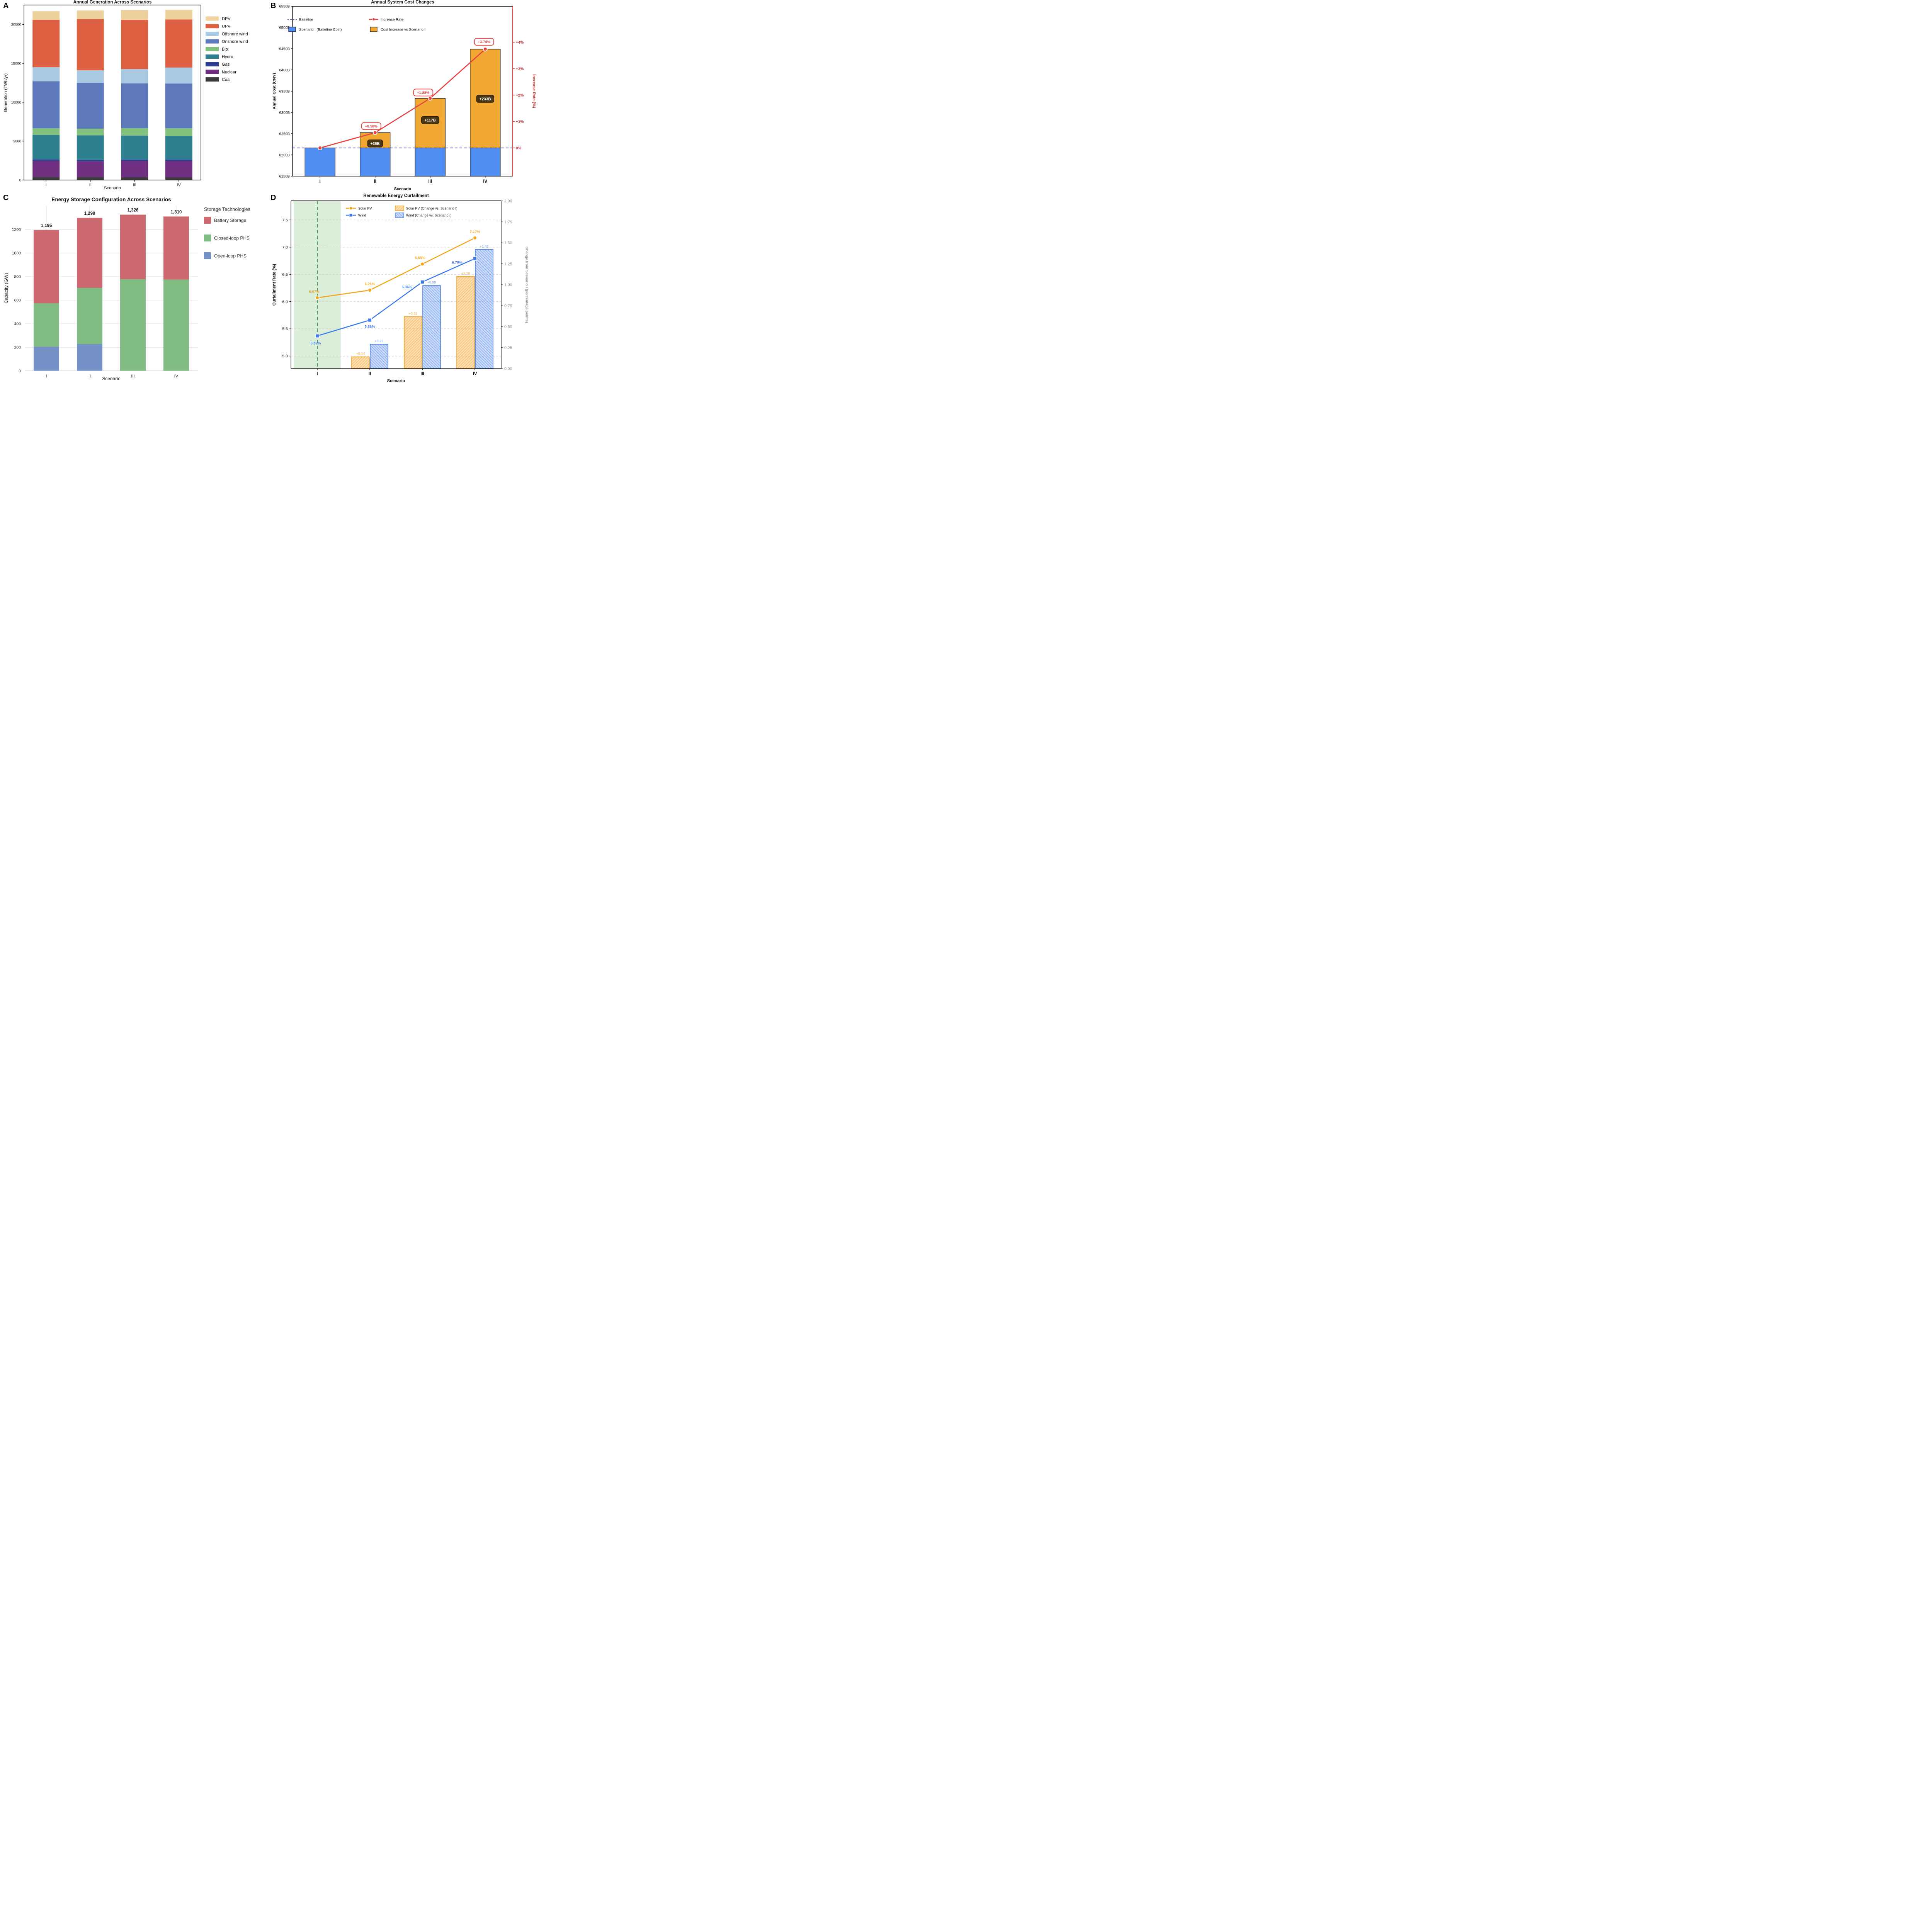 This screenshot has height=1927, width=1932. What do you see at coordinates (90, 357) in the screenshot?
I see `bar-segment-open-loop-phs-II` at bounding box center [90, 357].